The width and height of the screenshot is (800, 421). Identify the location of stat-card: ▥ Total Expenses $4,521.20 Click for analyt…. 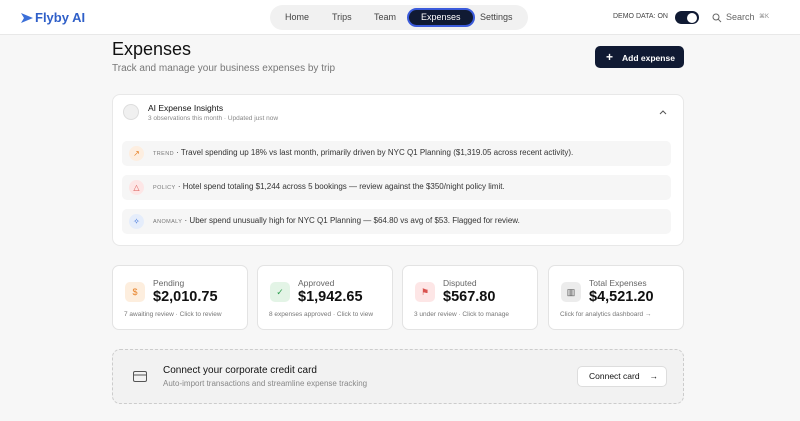
(616, 297).